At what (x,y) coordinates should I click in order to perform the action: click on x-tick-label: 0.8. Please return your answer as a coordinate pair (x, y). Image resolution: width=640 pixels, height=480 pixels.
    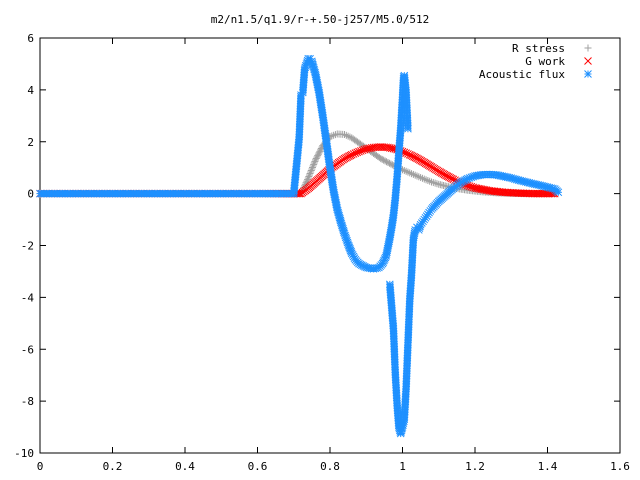
    Looking at the image, I should click on (330, 466).